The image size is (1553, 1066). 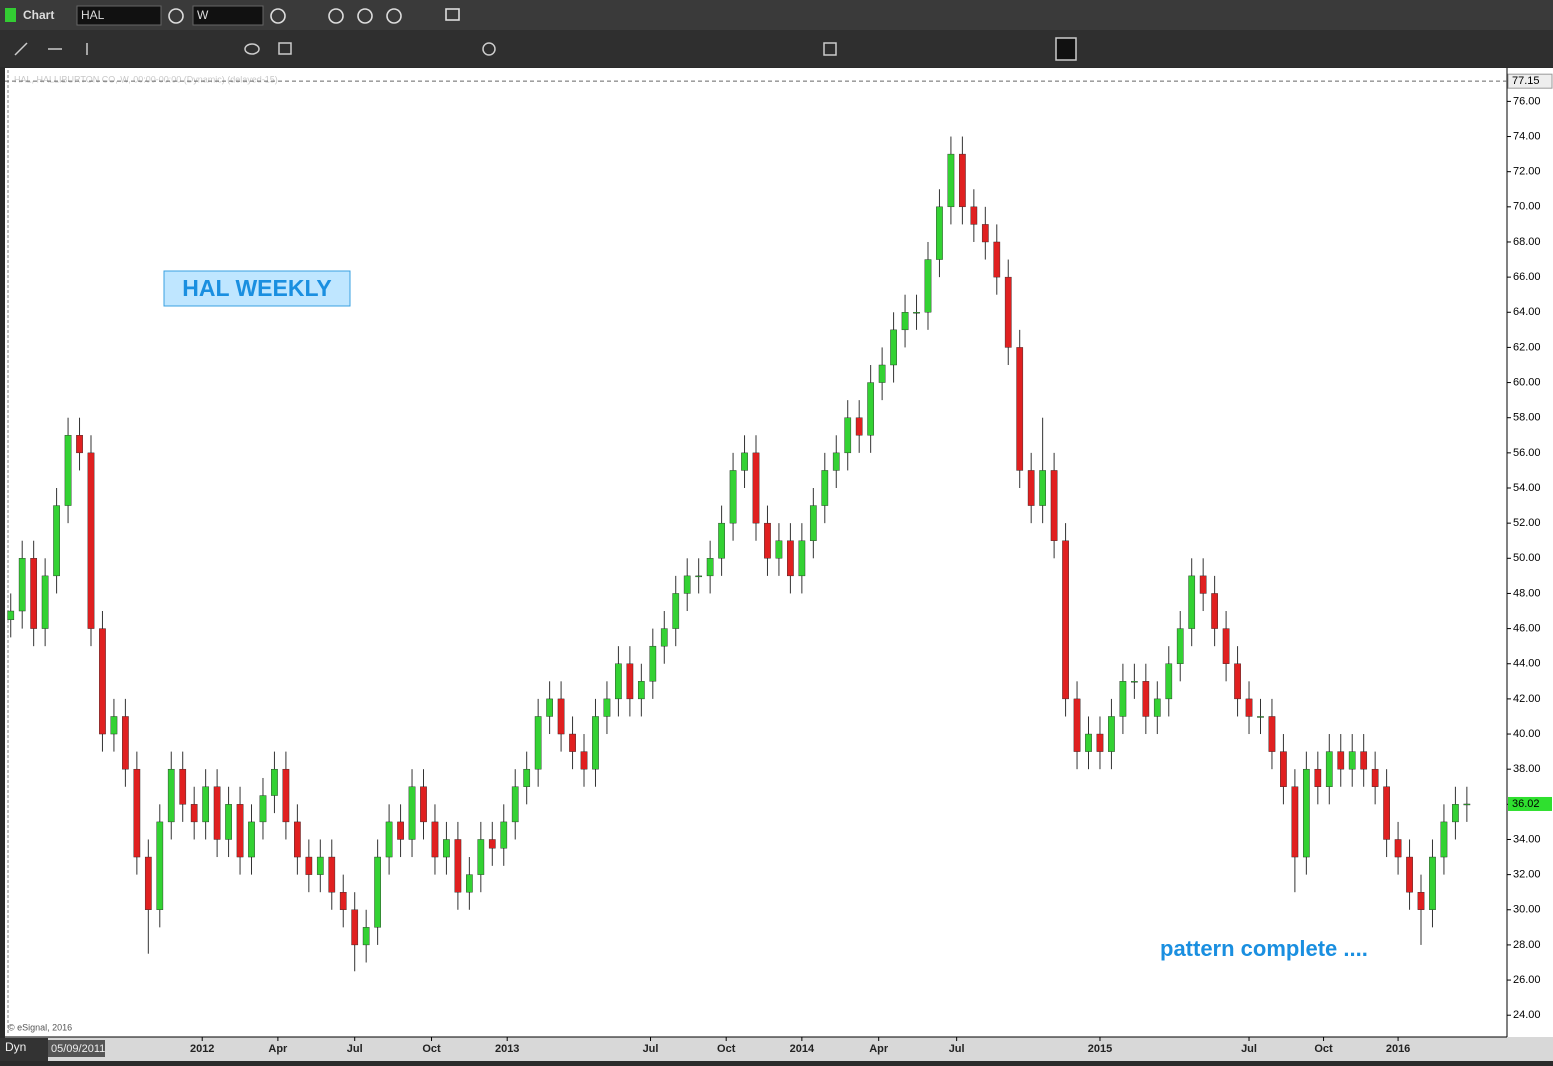 I want to click on start-date: 05/09/2011, so click(x=78, y=1049).